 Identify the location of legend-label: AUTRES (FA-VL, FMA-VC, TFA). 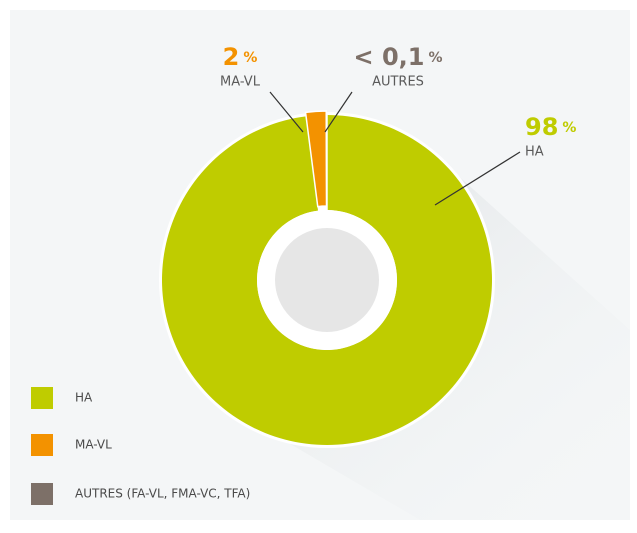
(162, 494).